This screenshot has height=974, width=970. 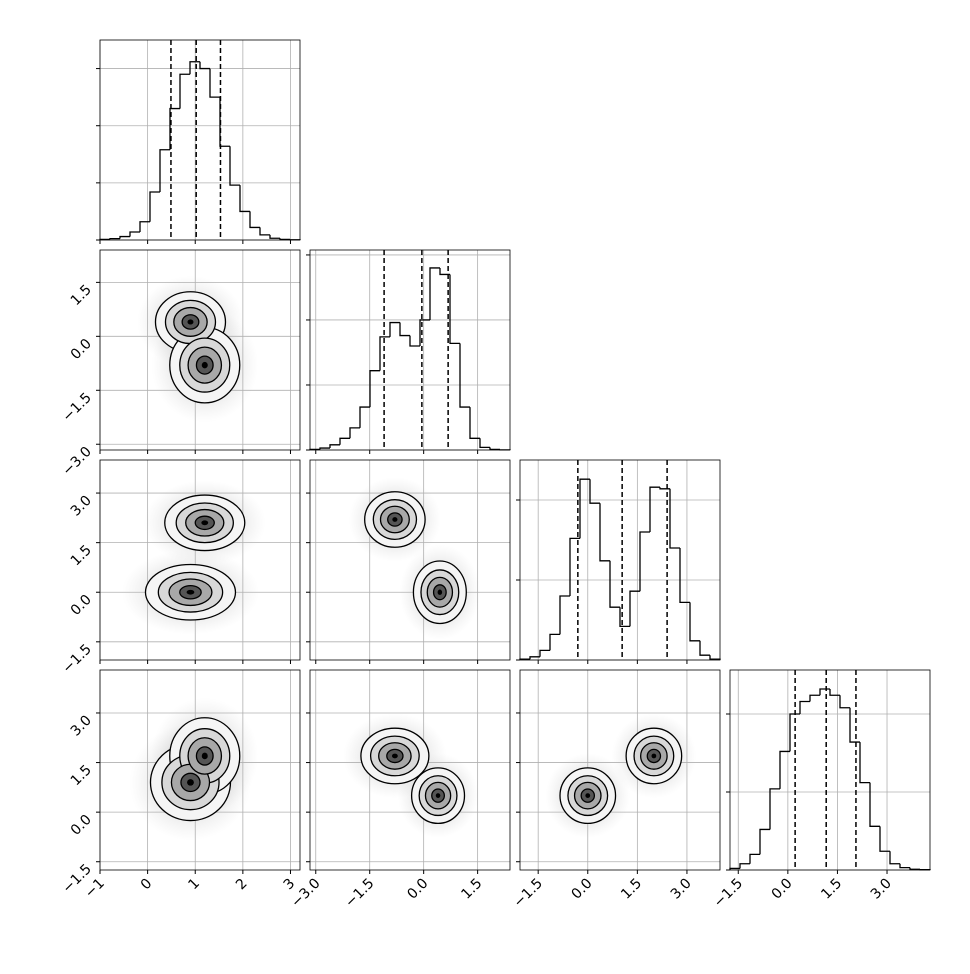 I want to click on x-tick-label: 3.0, so click(x=881, y=889).